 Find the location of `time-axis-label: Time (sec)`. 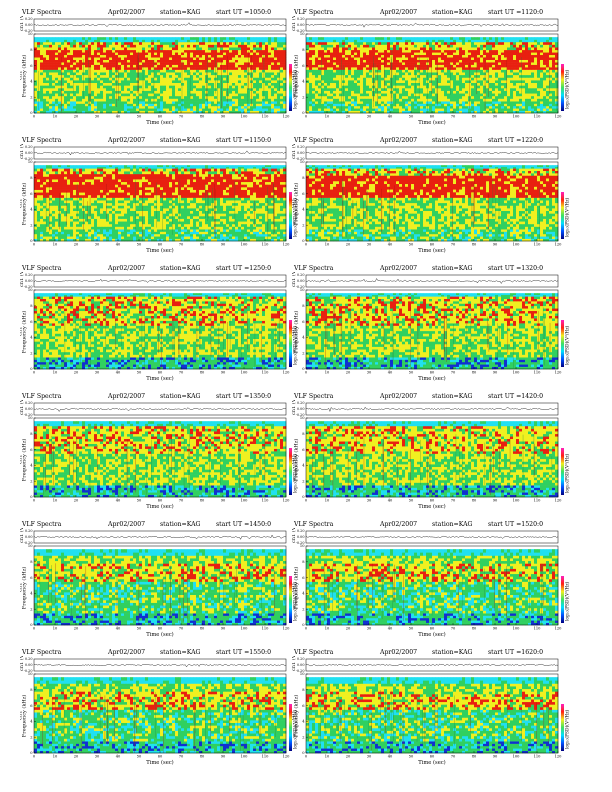

time-axis-label: Time (sec) is located at coordinates (431, 762).